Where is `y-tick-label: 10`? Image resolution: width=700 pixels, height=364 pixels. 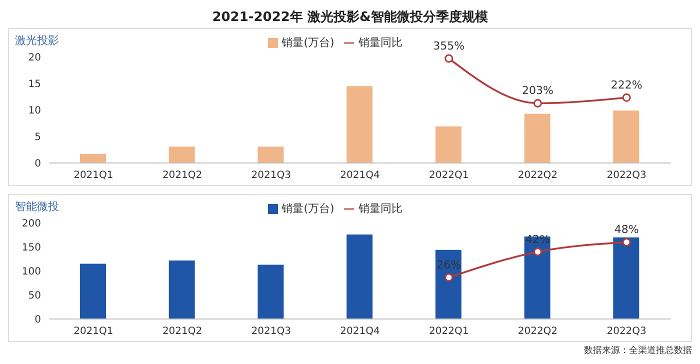
y-tick-label: 10 is located at coordinates (34, 111).